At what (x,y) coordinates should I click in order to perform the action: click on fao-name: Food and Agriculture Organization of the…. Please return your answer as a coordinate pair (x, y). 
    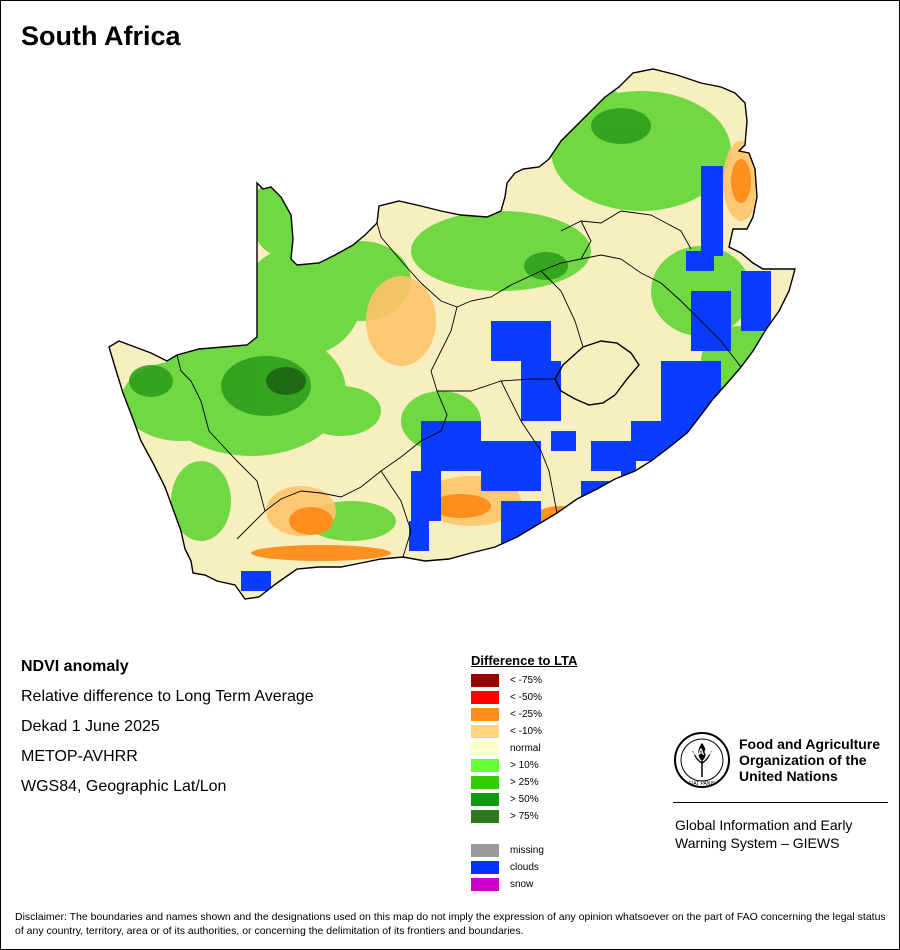
    Looking at the image, I should click on (814, 760).